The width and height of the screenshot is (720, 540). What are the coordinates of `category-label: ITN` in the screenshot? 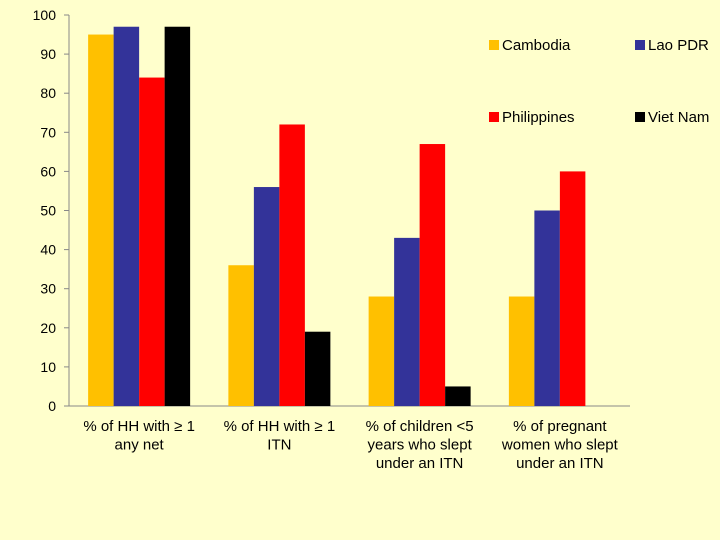 It's located at (279, 445).